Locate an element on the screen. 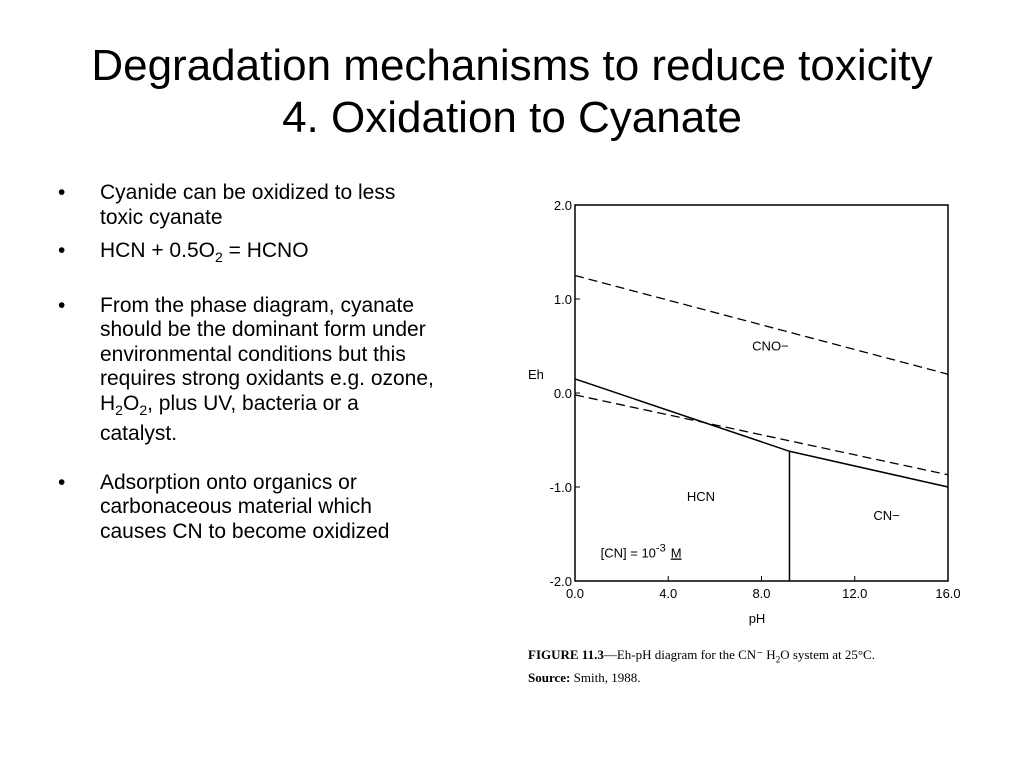  annotation-exponent: -3 is located at coordinates (661, 549).